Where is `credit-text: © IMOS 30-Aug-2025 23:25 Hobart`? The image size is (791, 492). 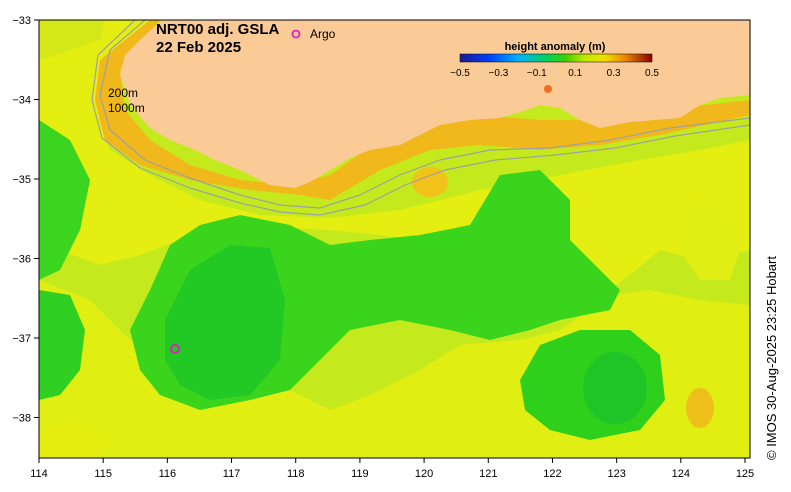 credit-text: © IMOS 30-Aug-2025 23:25 Hobart is located at coordinates (771, 358).